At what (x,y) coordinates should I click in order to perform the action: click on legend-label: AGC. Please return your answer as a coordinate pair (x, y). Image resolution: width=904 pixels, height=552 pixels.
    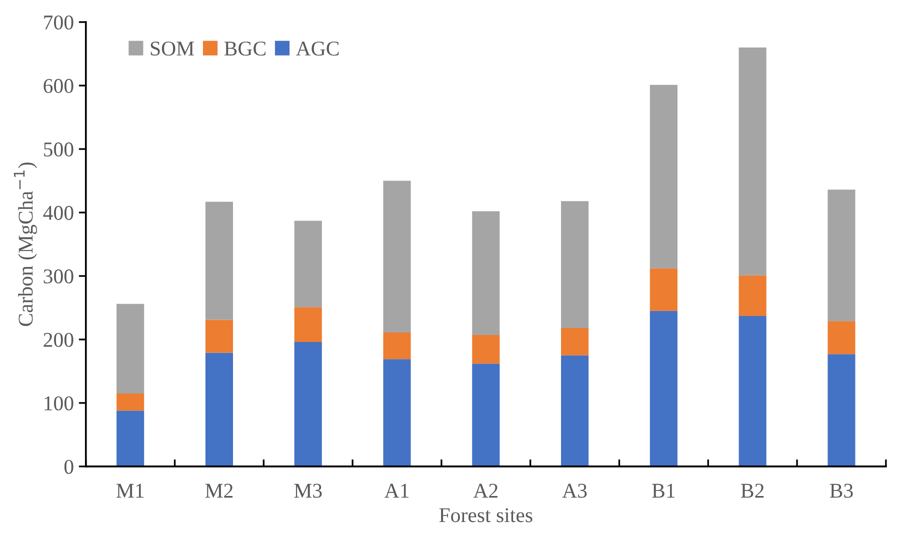
    Looking at the image, I should click on (317, 49).